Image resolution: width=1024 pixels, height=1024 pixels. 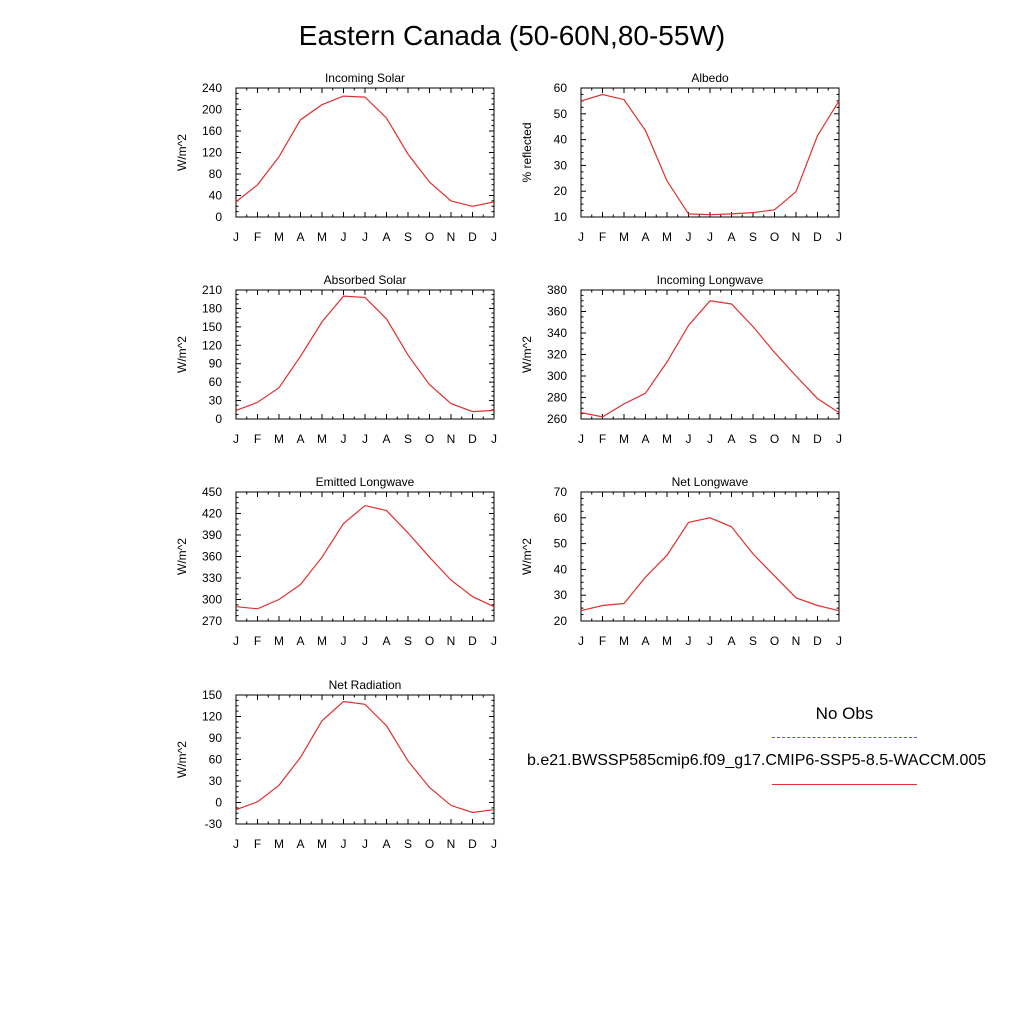 What do you see at coordinates (561, 217) in the screenshot?
I see `y-tick-label: 10` at bounding box center [561, 217].